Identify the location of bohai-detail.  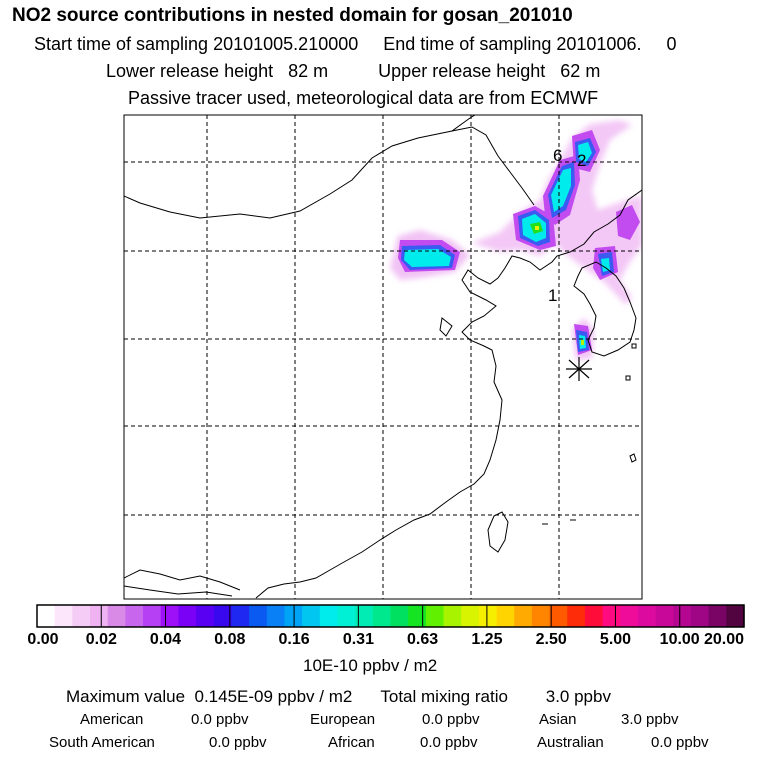
(446, 327).